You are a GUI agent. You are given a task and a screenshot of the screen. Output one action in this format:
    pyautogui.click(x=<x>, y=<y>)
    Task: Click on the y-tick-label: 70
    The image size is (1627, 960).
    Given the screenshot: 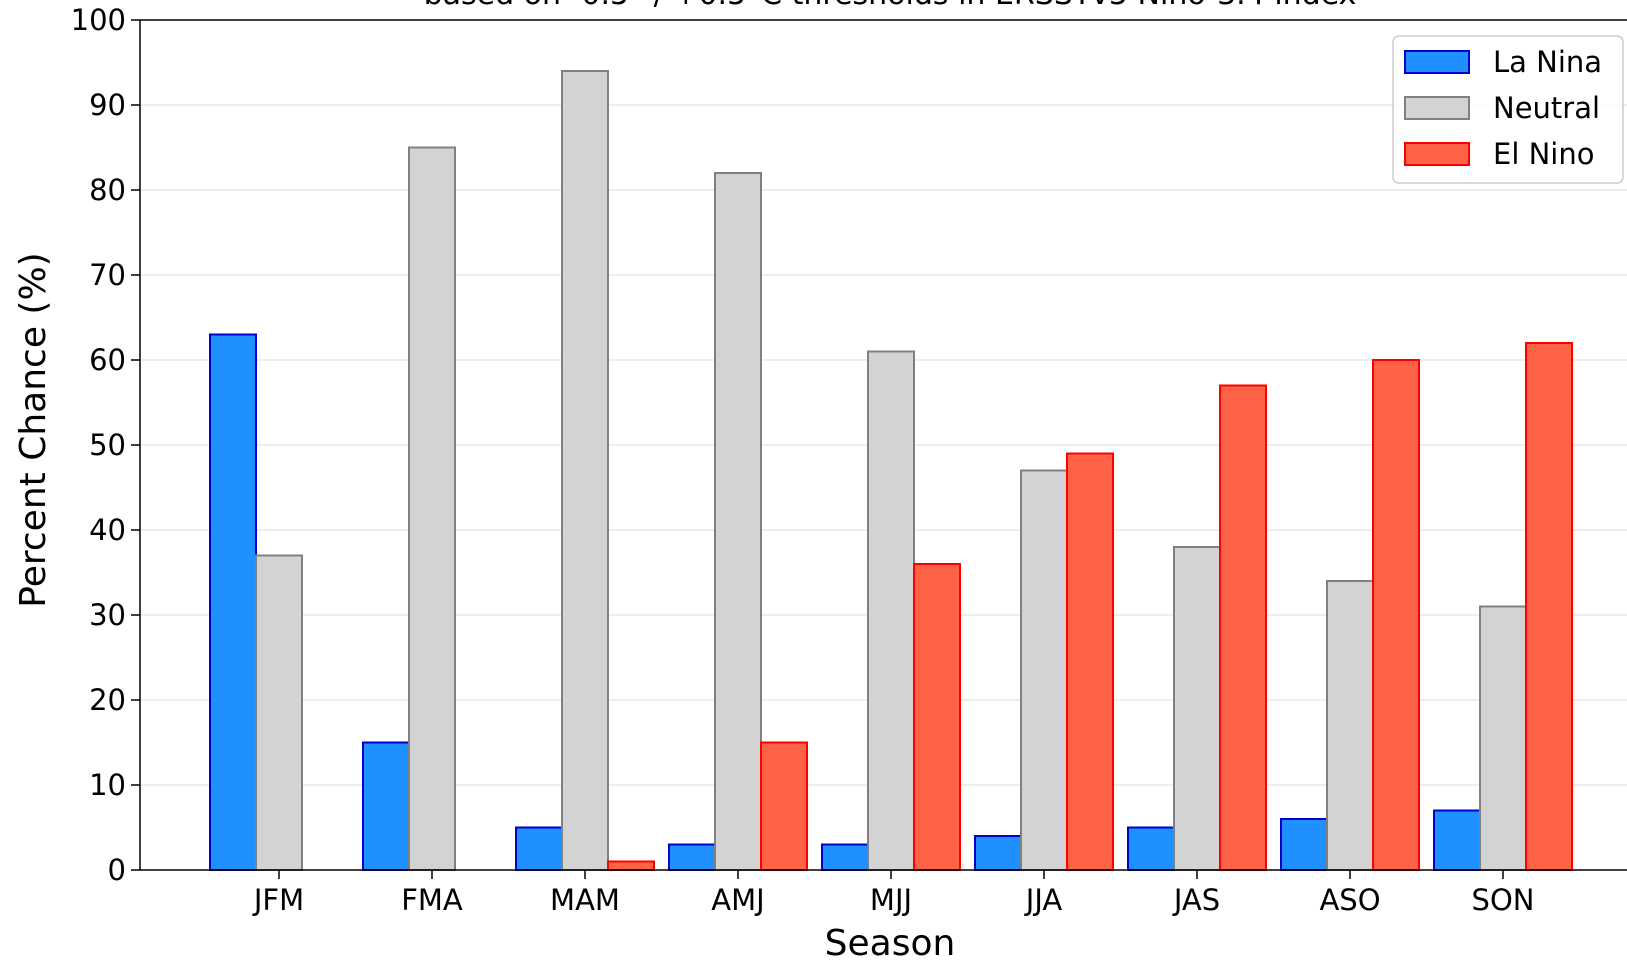 What is the action you would take?
    pyautogui.click(x=107, y=275)
    